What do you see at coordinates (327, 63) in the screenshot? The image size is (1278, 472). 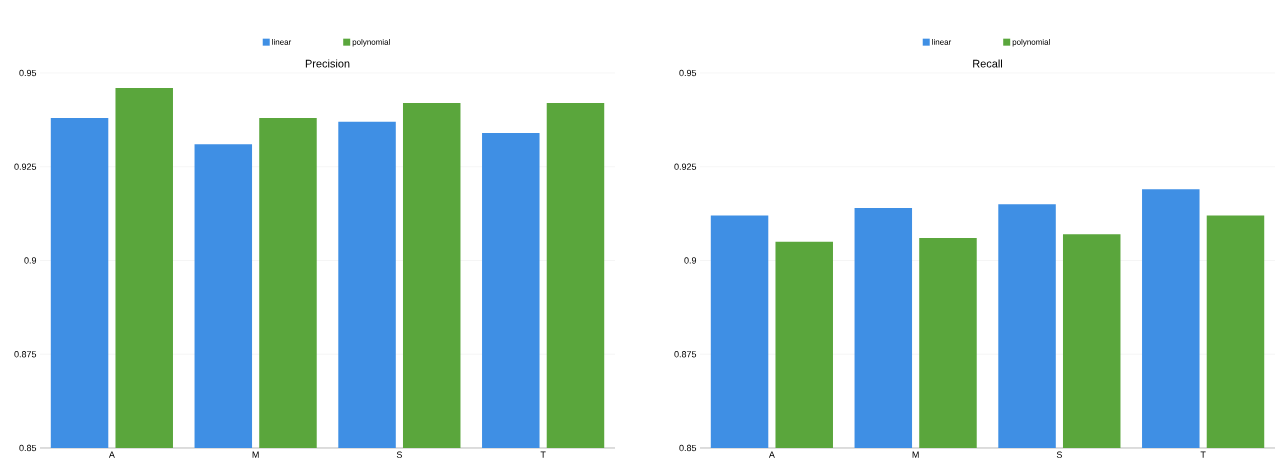 I see `chart-title: Precision` at bounding box center [327, 63].